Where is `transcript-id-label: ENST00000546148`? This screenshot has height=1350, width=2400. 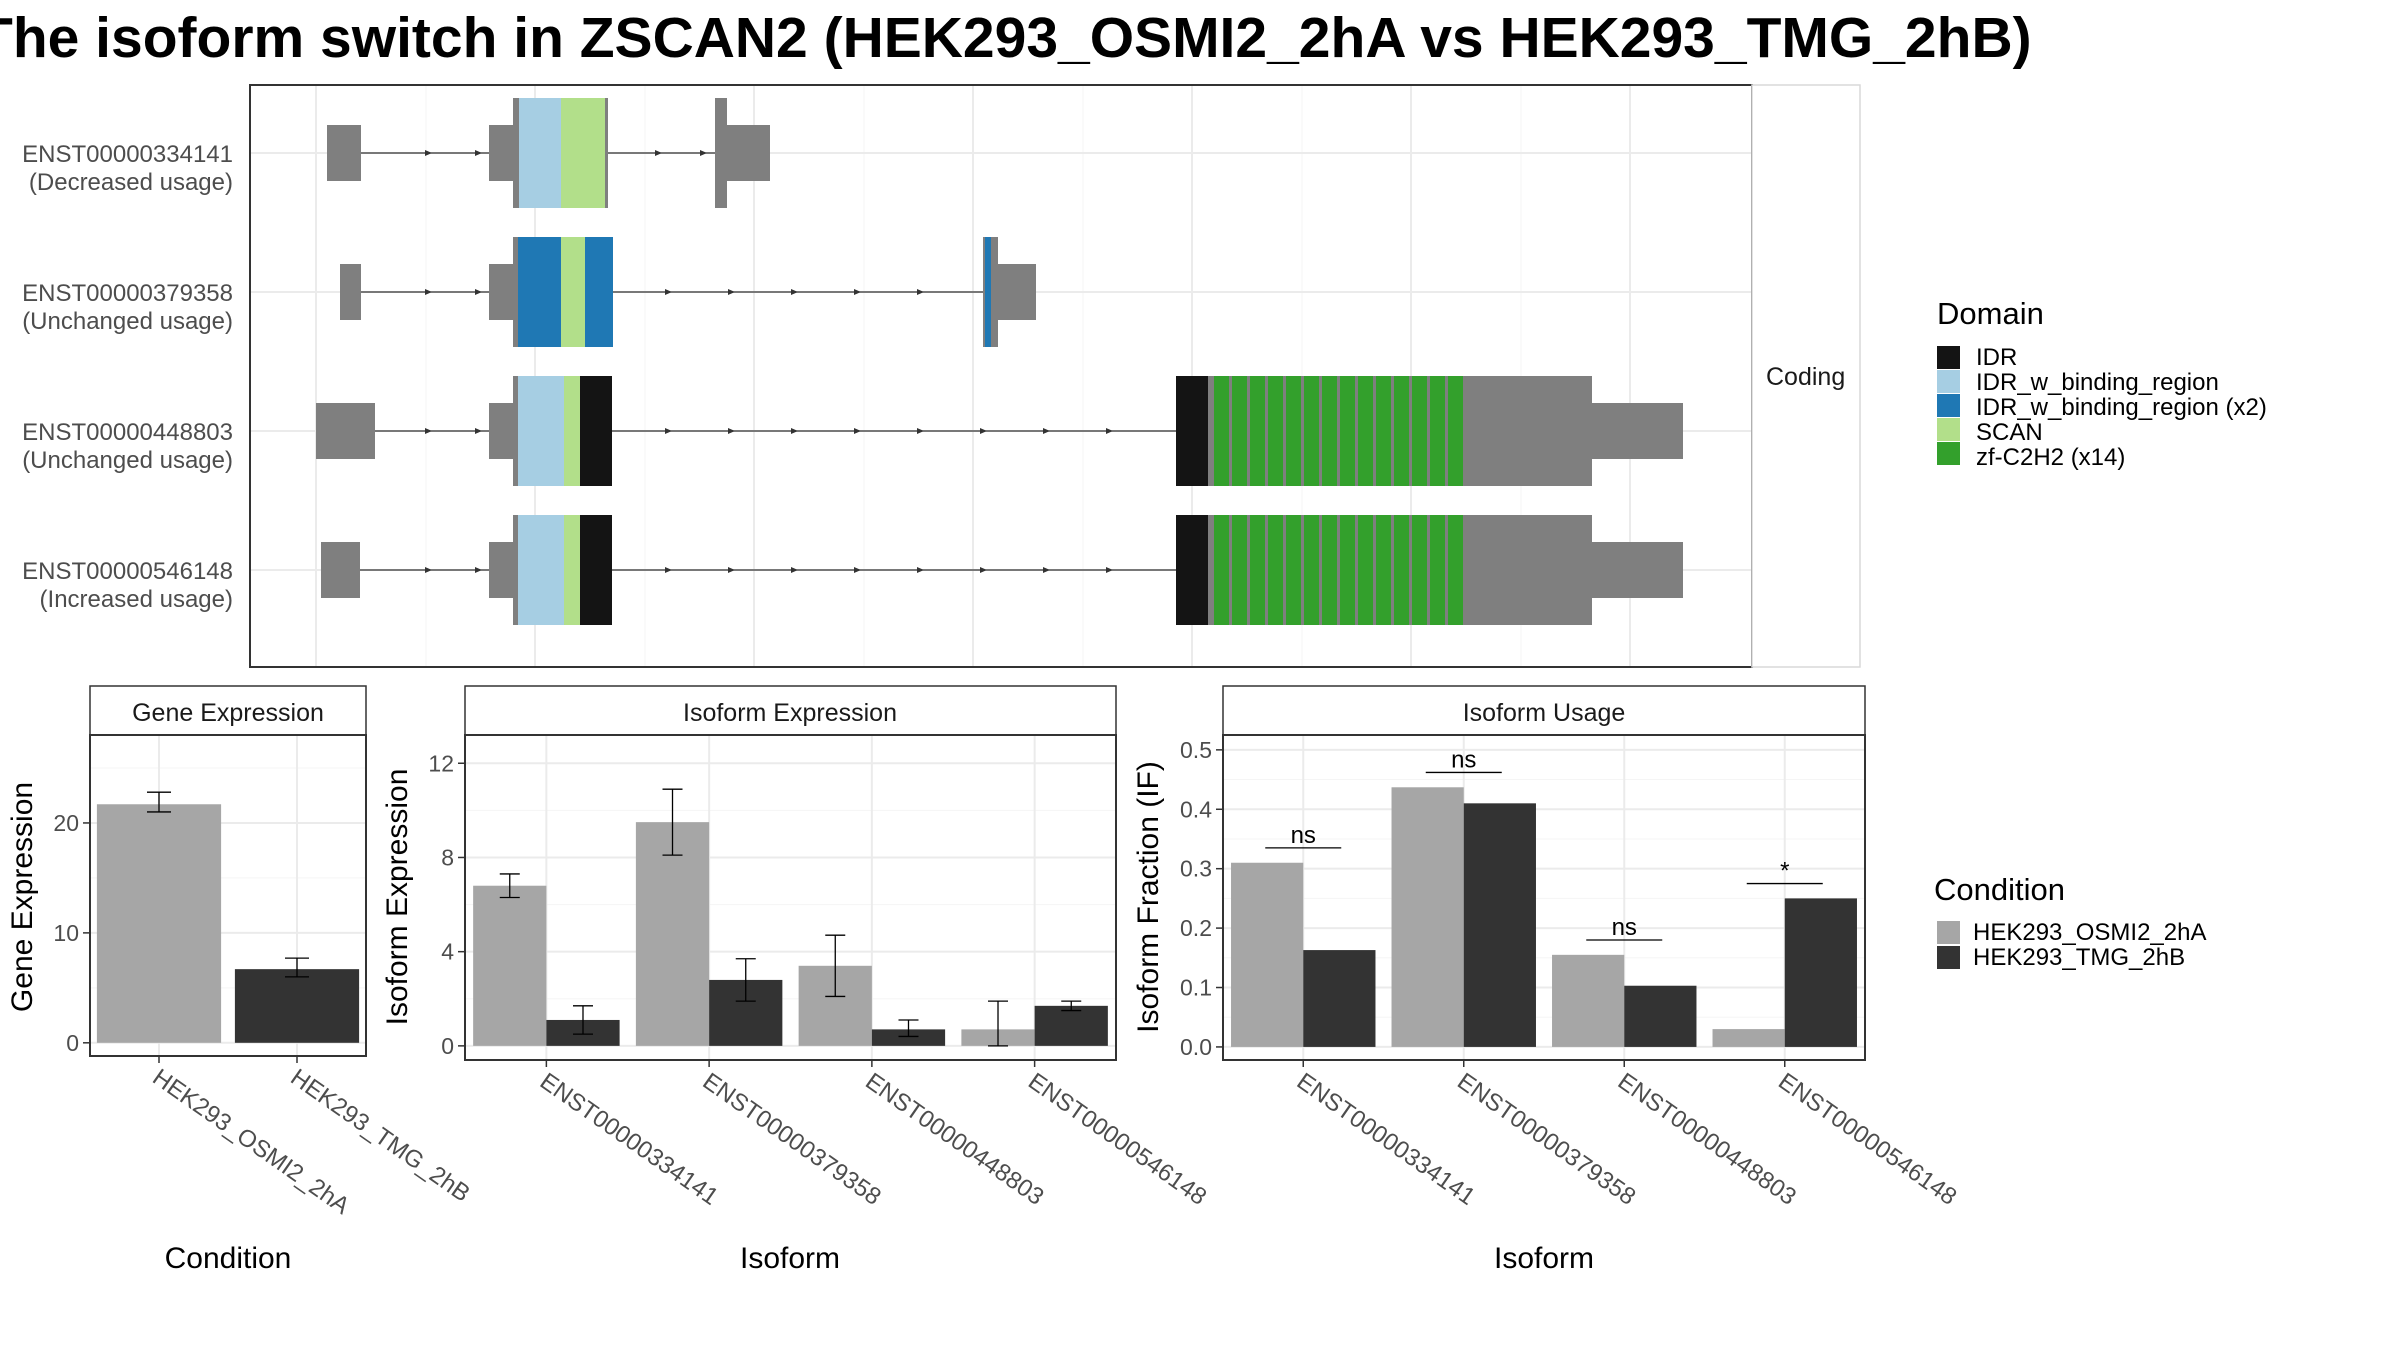 transcript-id-label: ENST00000546148 is located at coordinates (127, 571).